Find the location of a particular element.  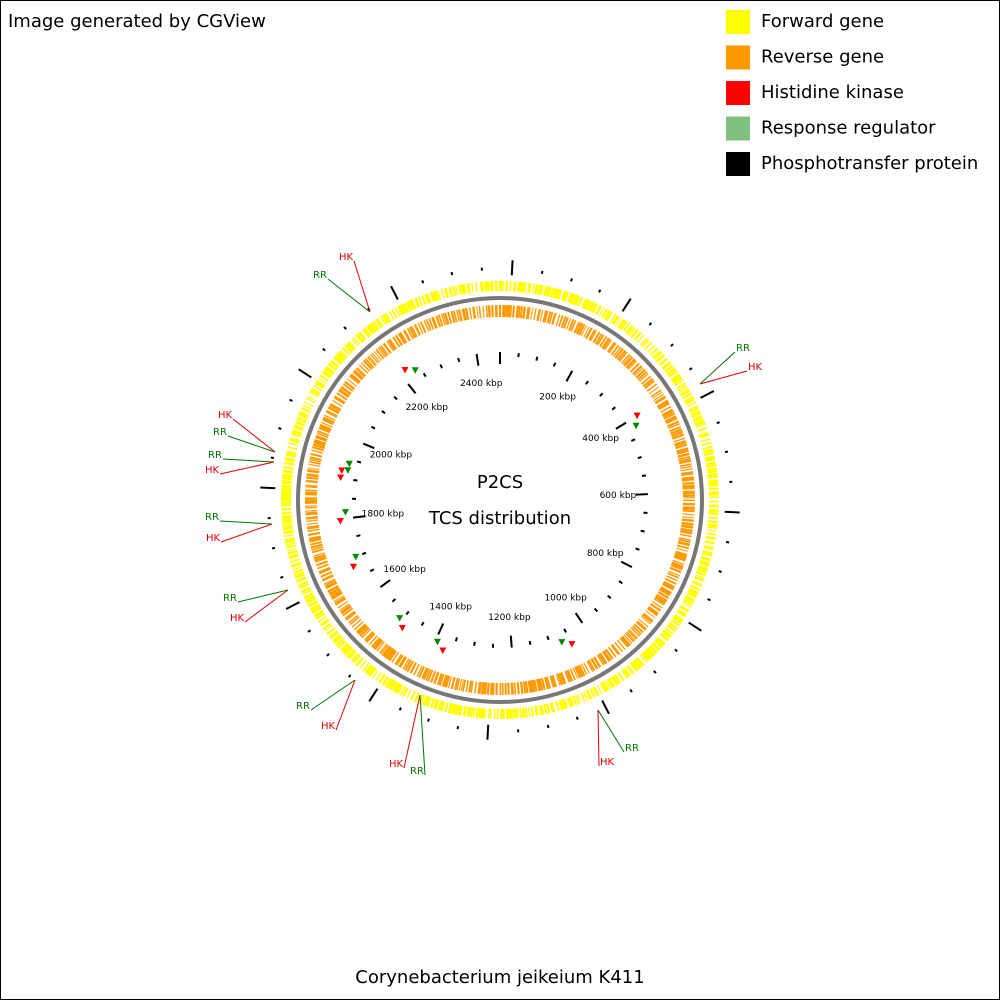

ruler-label: 2200 kbp is located at coordinates (427, 408).